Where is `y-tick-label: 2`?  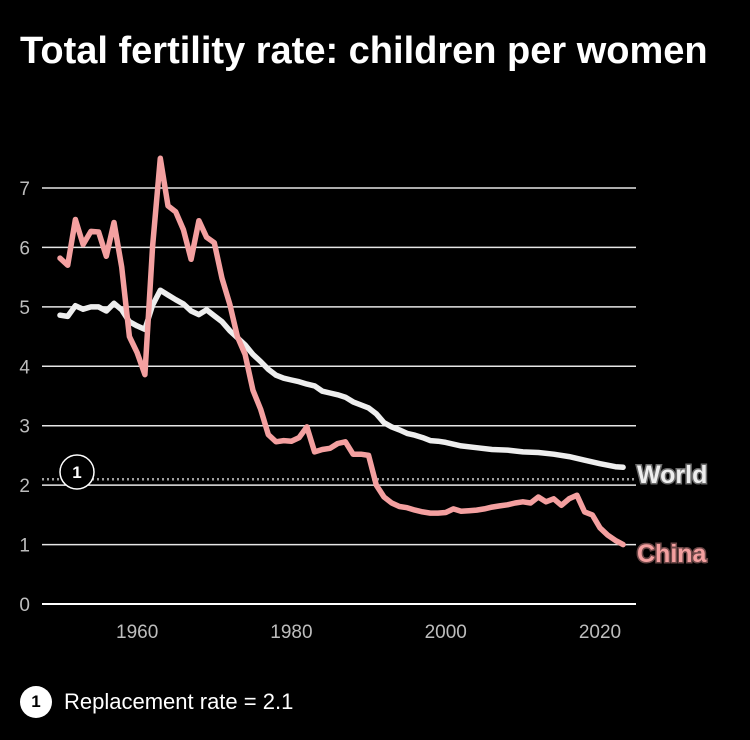 y-tick-label: 2 is located at coordinates (24, 486).